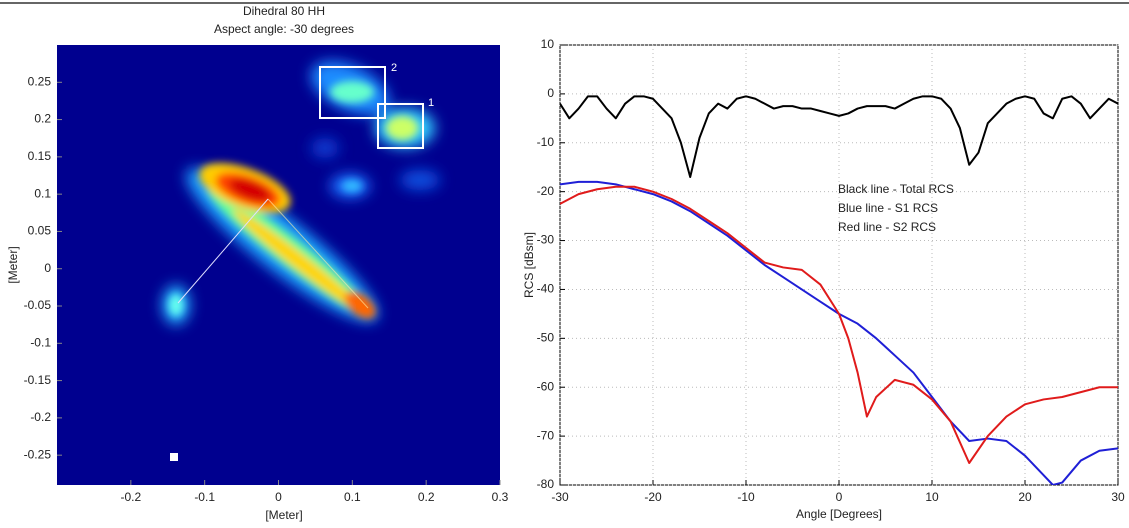  Describe the element at coordinates (546, 142) in the screenshot. I see `y-tick-label: -10` at that location.